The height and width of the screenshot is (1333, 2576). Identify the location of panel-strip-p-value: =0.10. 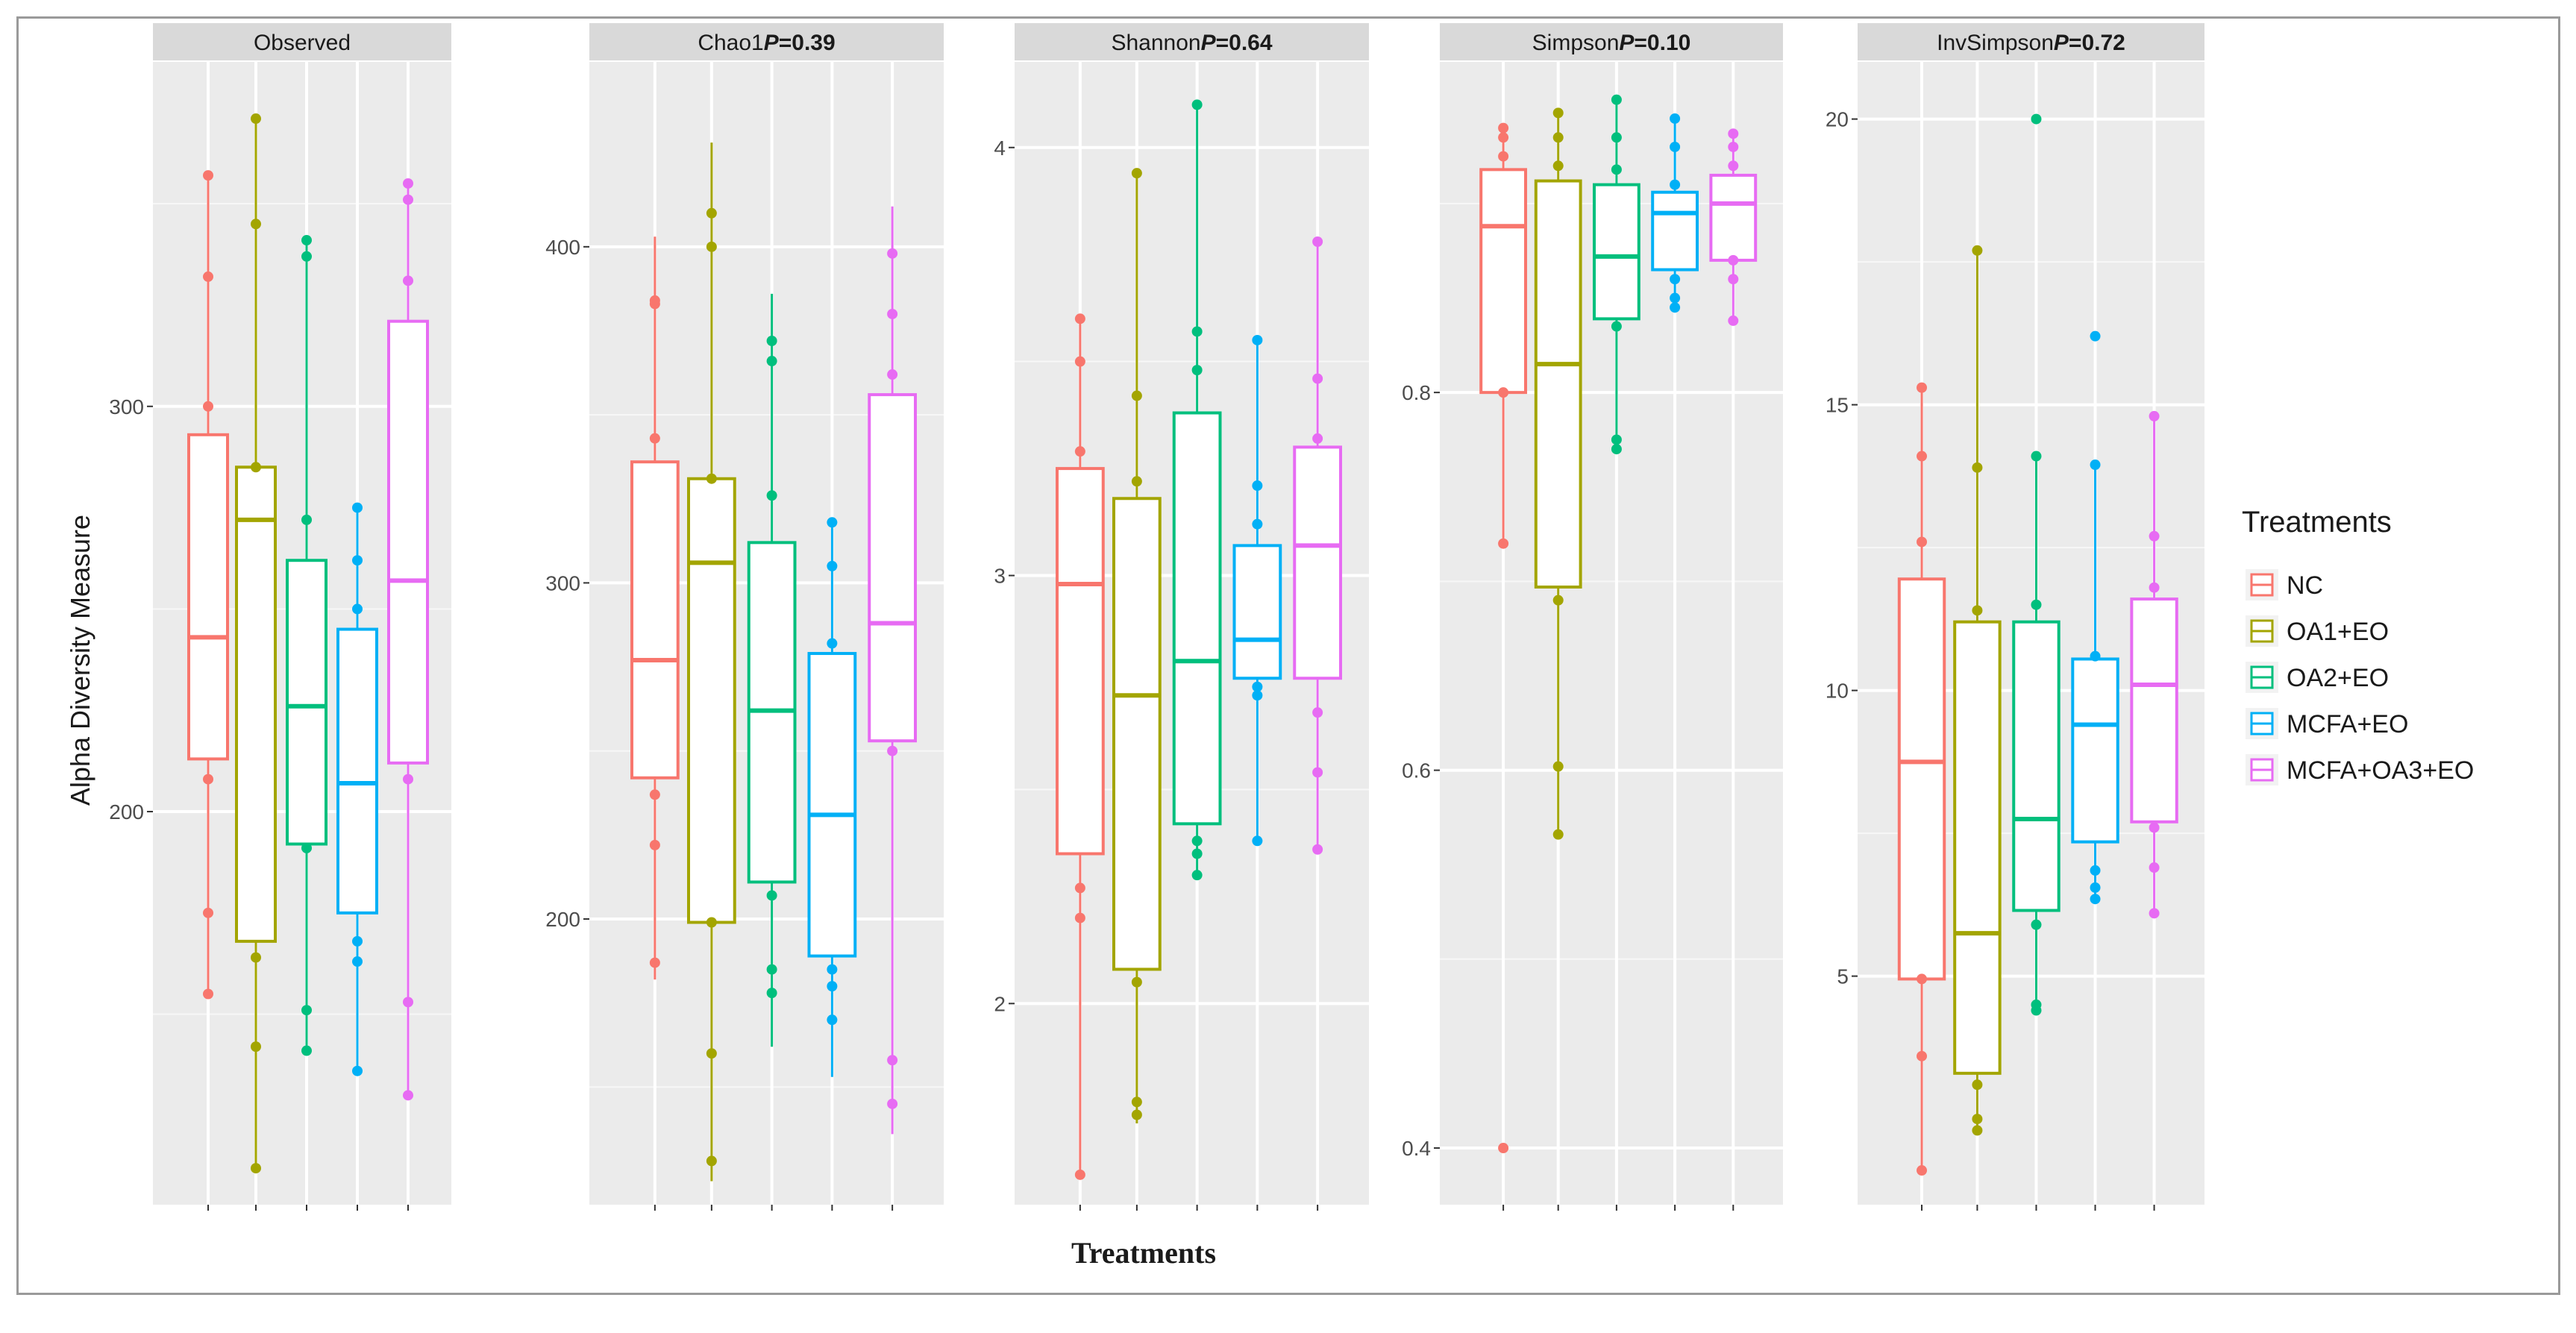
(1662, 43).